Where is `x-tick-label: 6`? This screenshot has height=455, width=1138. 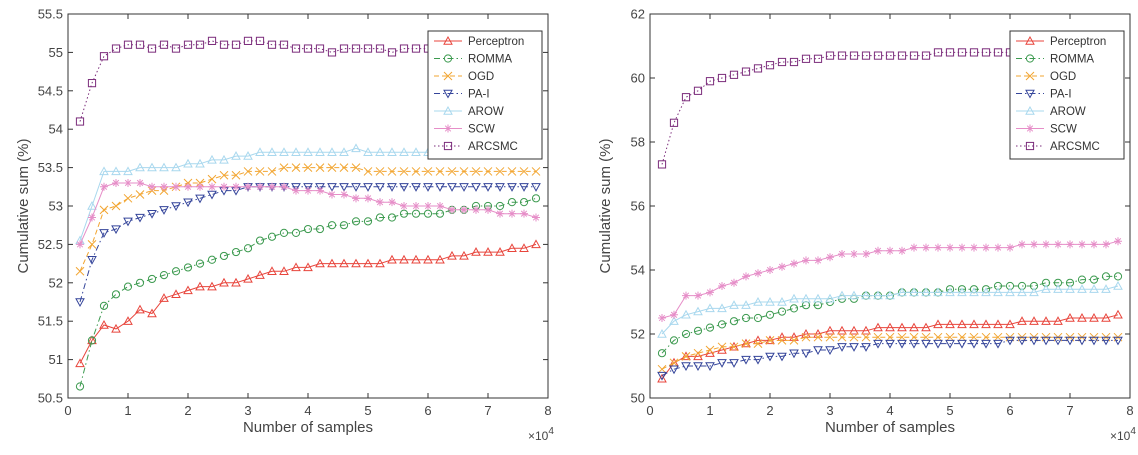
x-tick-label: 6 is located at coordinates (1009, 410).